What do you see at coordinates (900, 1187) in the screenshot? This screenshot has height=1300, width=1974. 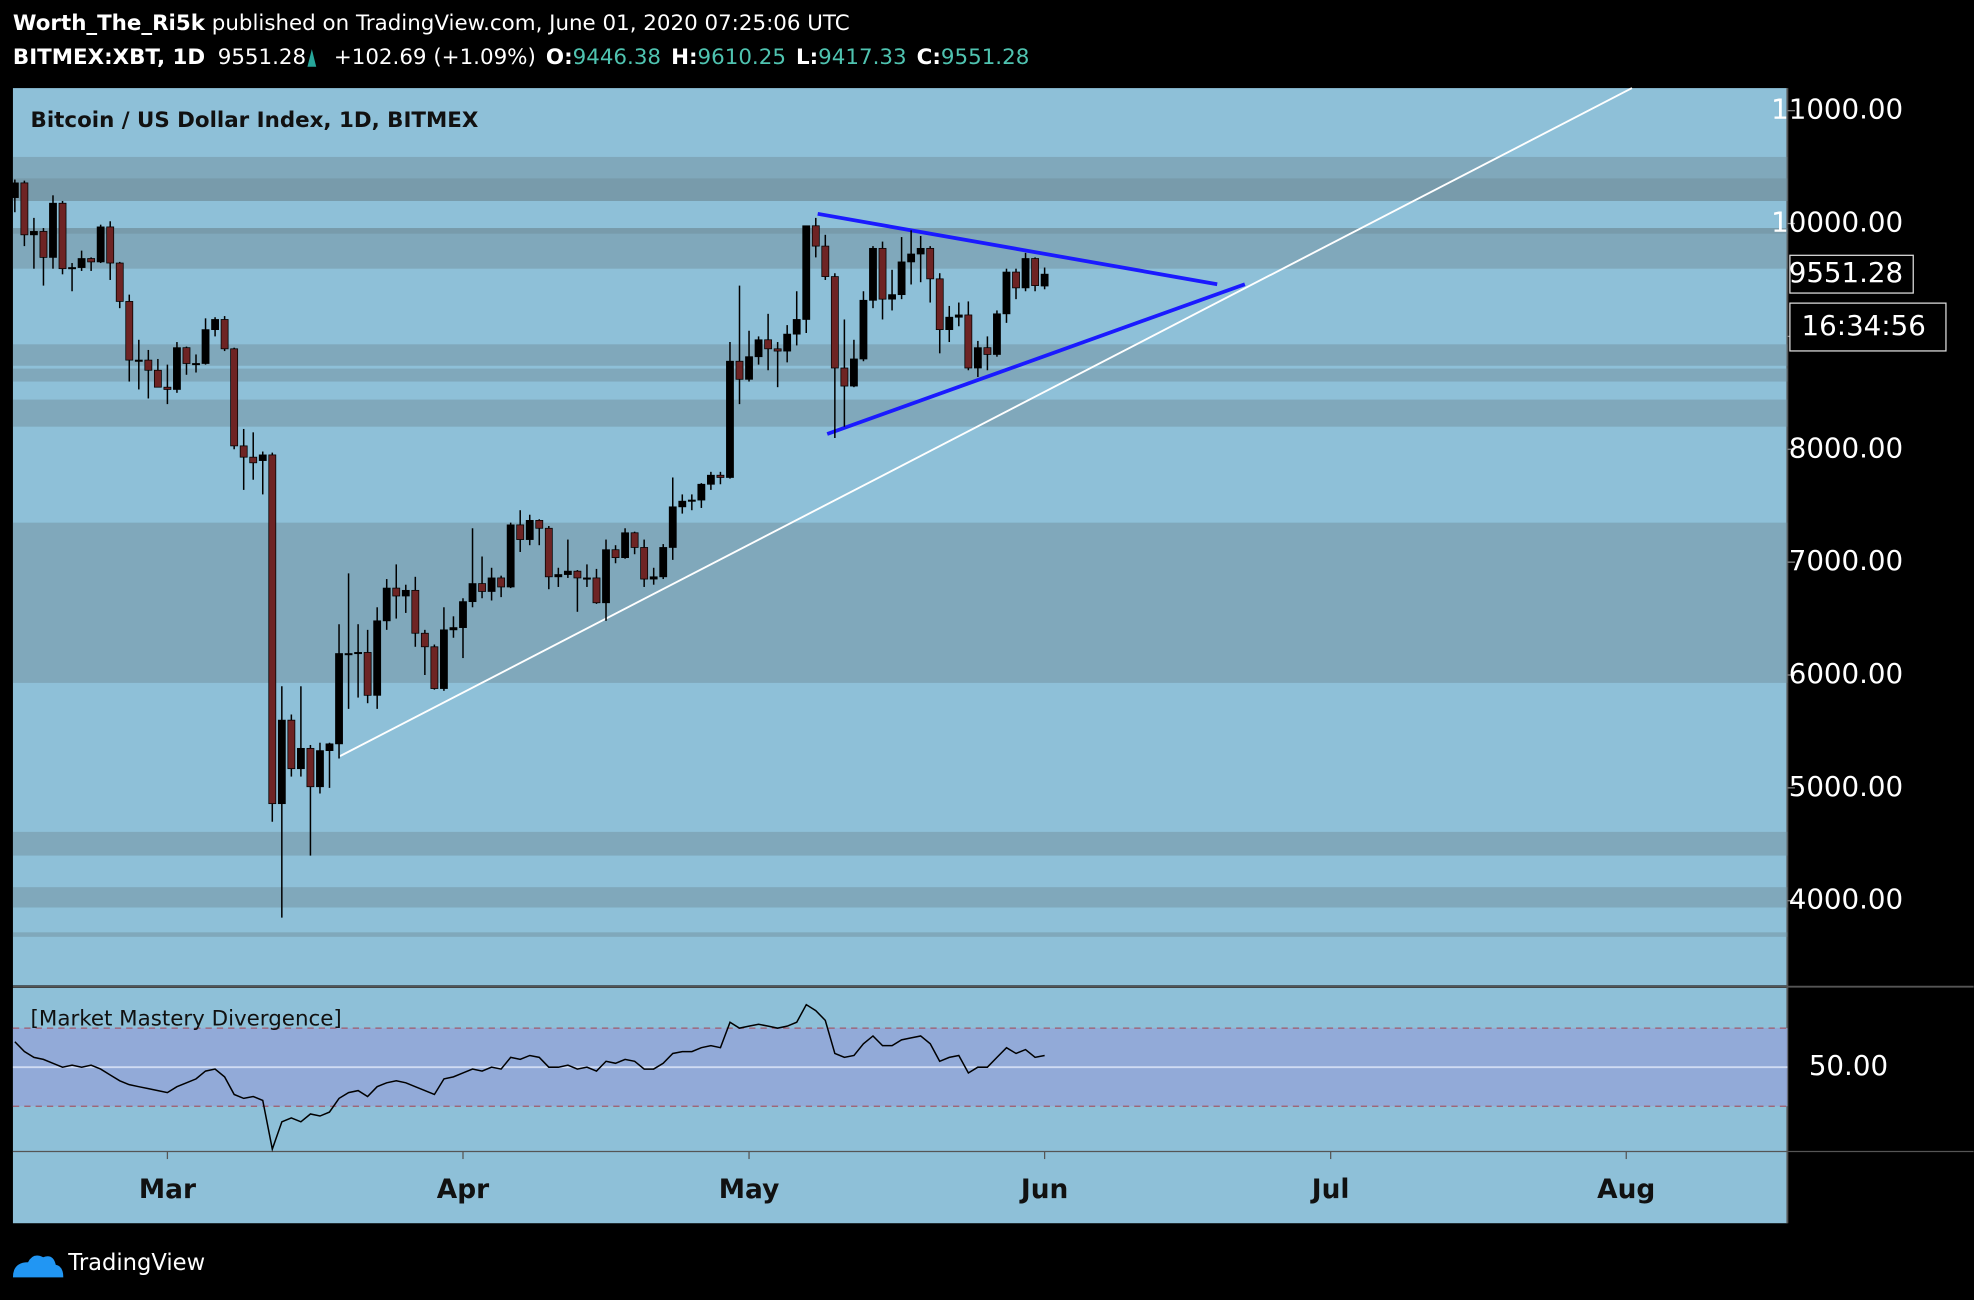 I see `time-axis` at bounding box center [900, 1187].